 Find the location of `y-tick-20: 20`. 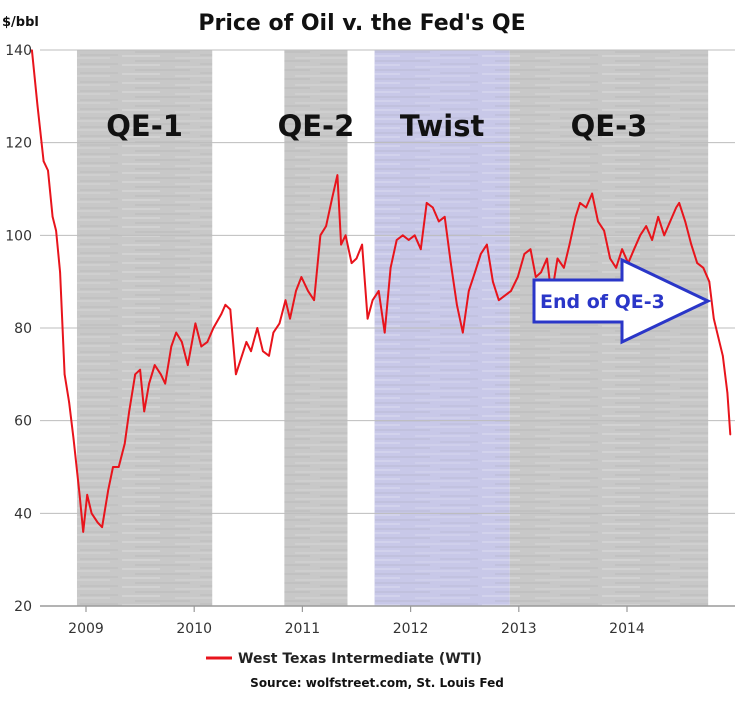

y-tick-20: 20 is located at coordinates (23, 607).